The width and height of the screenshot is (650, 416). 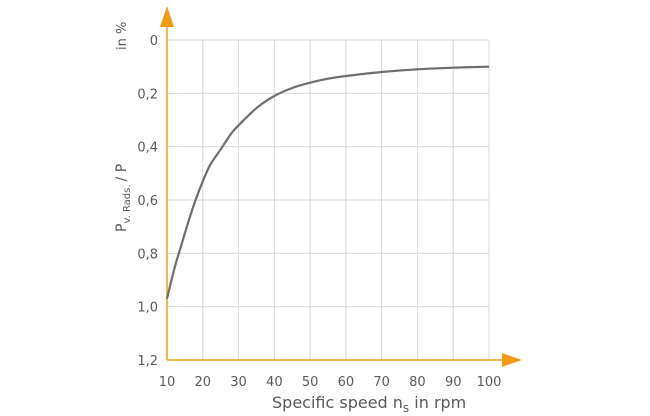 What do you see at coordinates (344, 360) in the screenshot?
I see `x-axis` at bounding box center [344, 360].